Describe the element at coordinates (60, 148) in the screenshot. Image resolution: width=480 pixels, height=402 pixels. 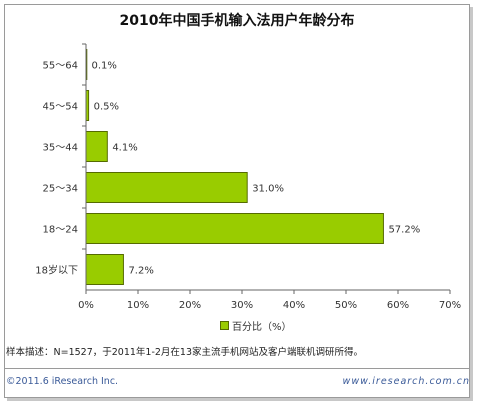
I see `y-tick-label: 35～44` at that location.